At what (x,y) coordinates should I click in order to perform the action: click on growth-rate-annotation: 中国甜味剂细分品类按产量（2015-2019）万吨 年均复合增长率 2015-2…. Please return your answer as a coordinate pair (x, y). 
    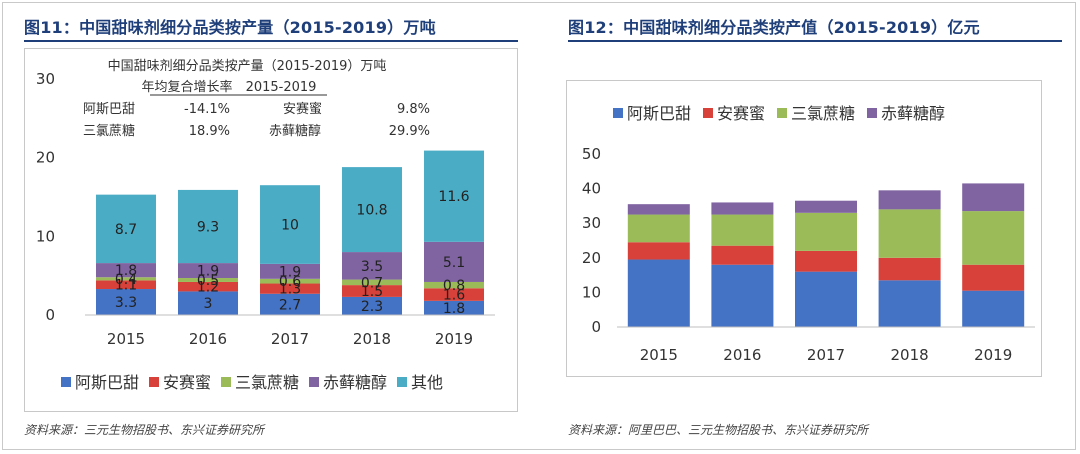
    Looking at the image, I should click on (256, 98).